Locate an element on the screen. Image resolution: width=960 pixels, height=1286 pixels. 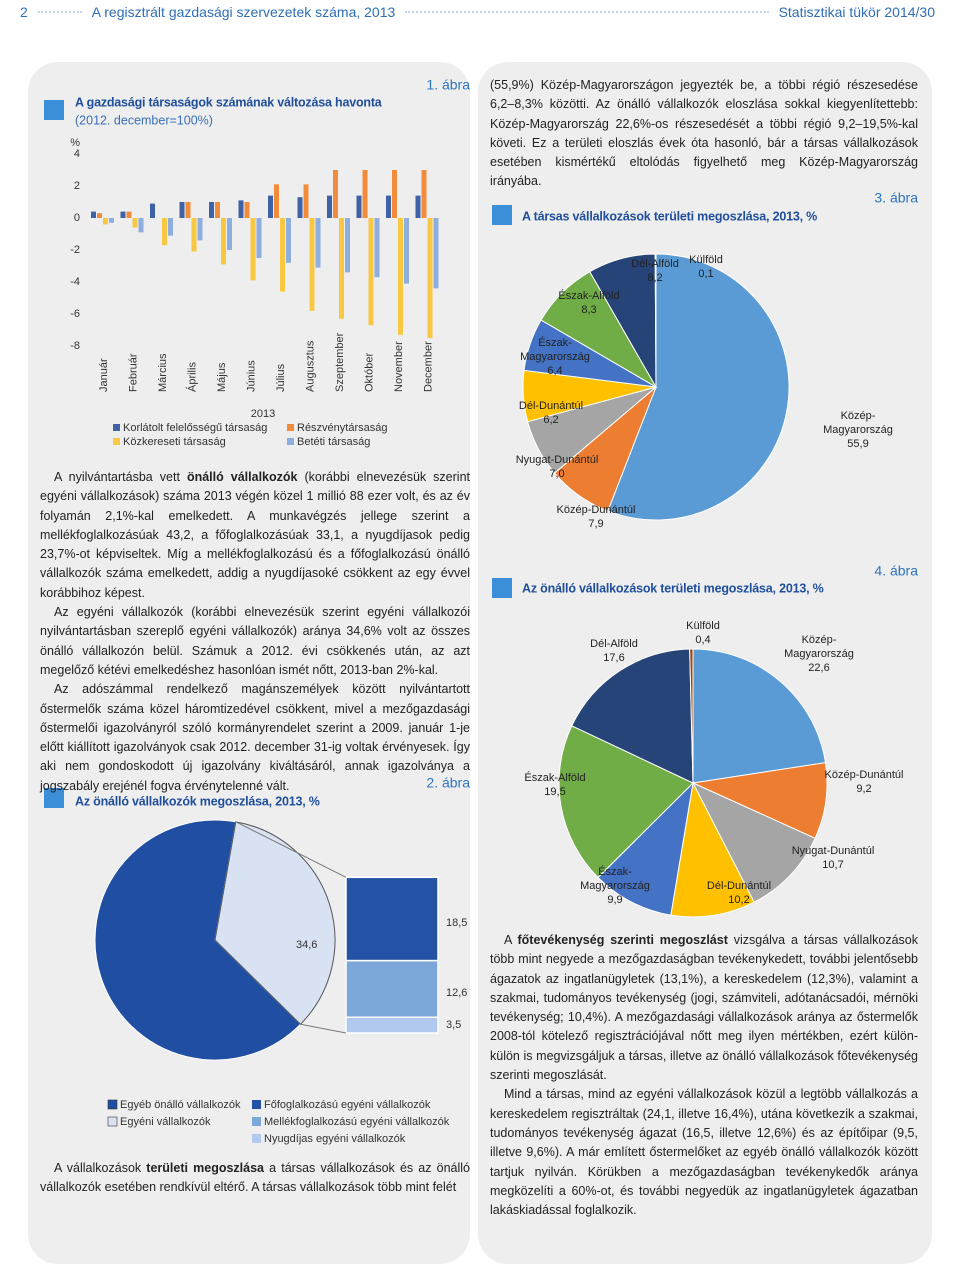
pie-label: Észak-Alföld 19,5 is located at coordinates (555, 785).